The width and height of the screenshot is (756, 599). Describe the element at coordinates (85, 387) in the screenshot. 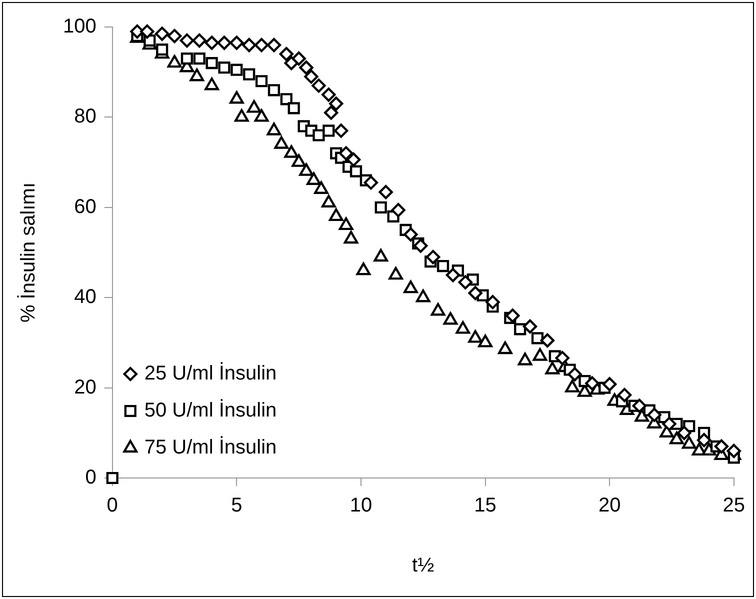

I see `y-tick-label: 20` at that location.